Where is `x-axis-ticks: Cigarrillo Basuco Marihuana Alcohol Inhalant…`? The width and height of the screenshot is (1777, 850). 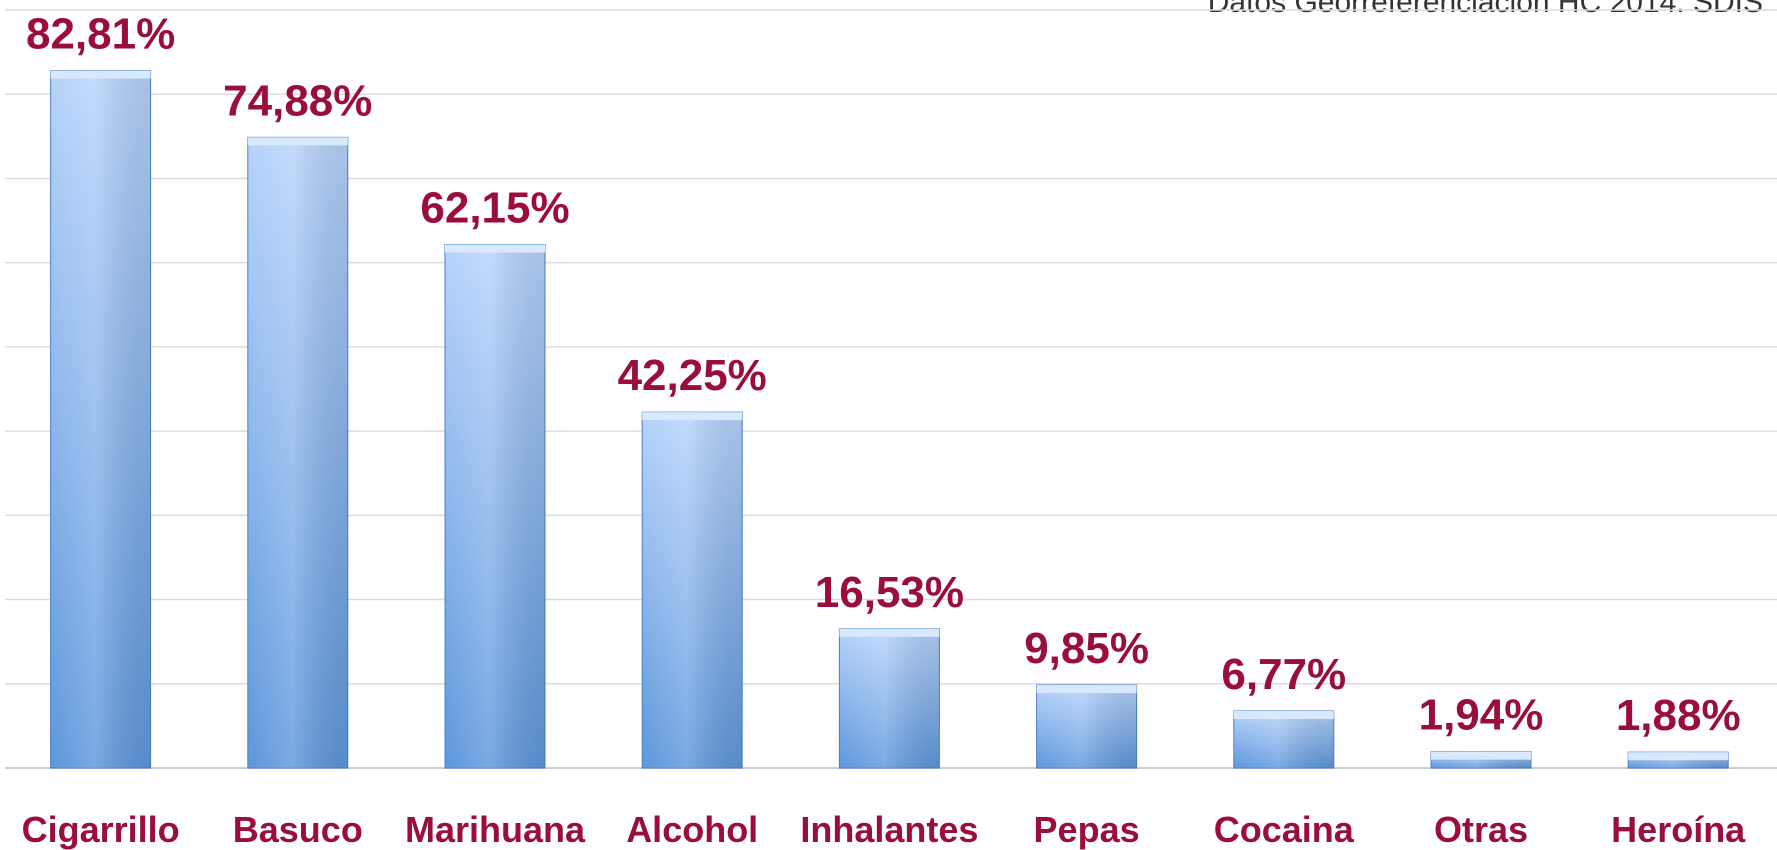
x-axis-ticks: Cigarrillo Basuco Marihuana Alcohol Inhalant… is located at coordinates (884, 829).